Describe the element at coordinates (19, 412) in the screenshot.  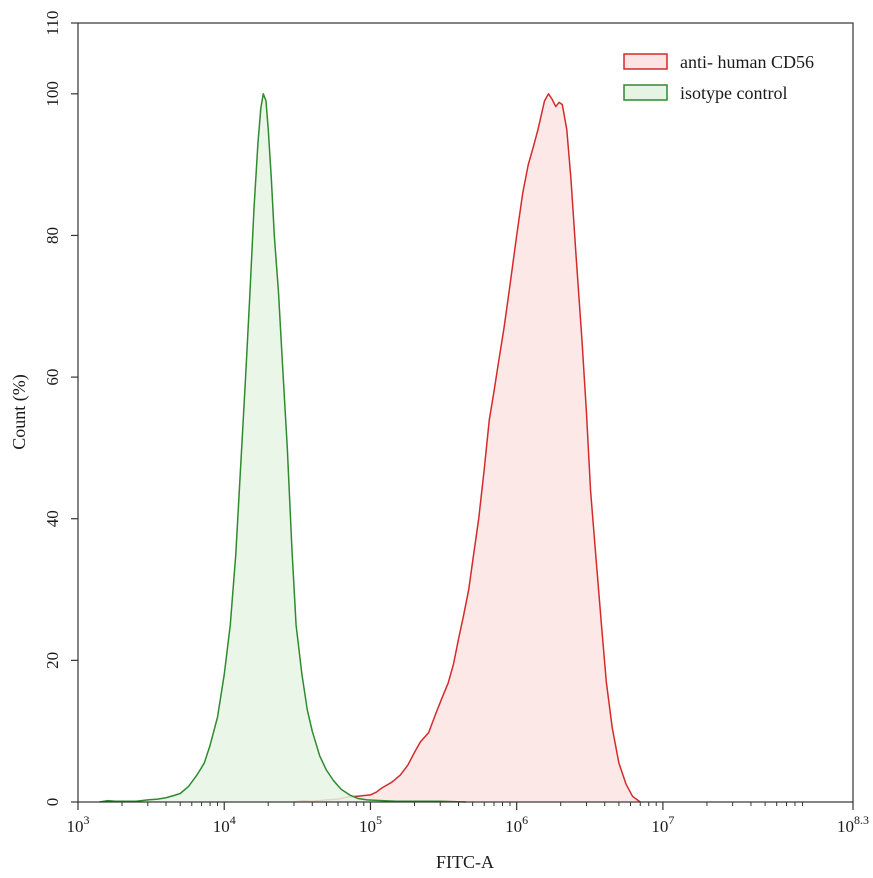
I see `y-axis-label: Count (%)` at that location.